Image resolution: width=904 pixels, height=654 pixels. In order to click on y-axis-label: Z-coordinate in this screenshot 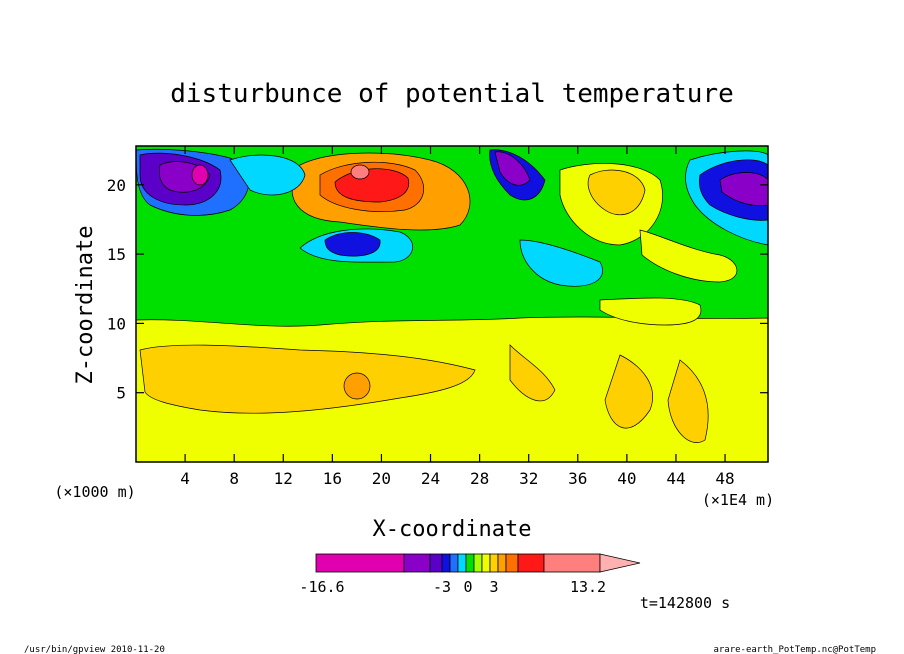, I will do `click(85, 305)`.